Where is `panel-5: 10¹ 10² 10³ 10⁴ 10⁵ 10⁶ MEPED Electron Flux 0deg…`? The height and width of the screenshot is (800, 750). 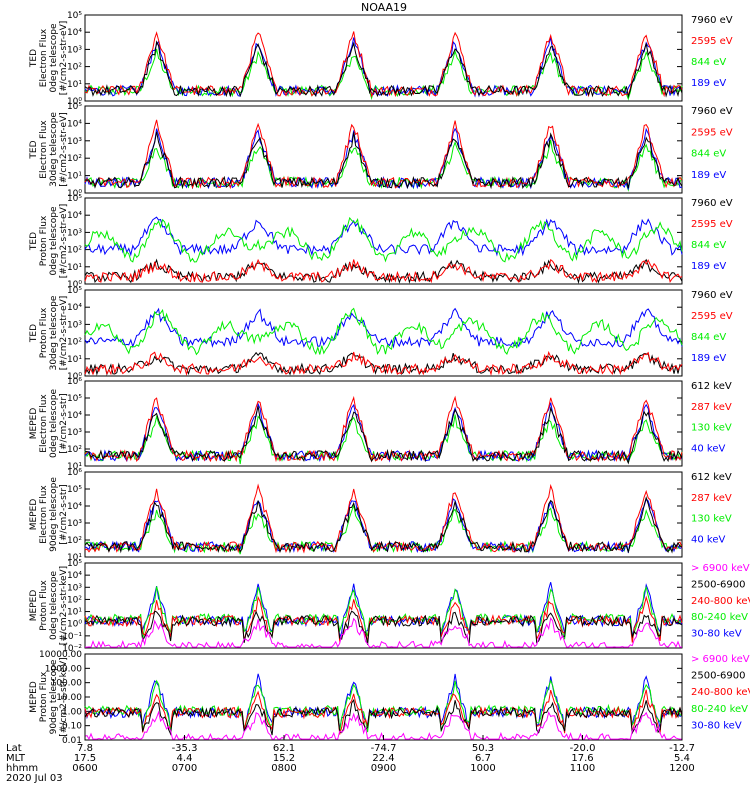 panel-5: 10¹ 10² 10³ 10⁴ 10⁵ 10⁶ MEPED Electron Flux 0deg… is located at coordinates (380, 424).